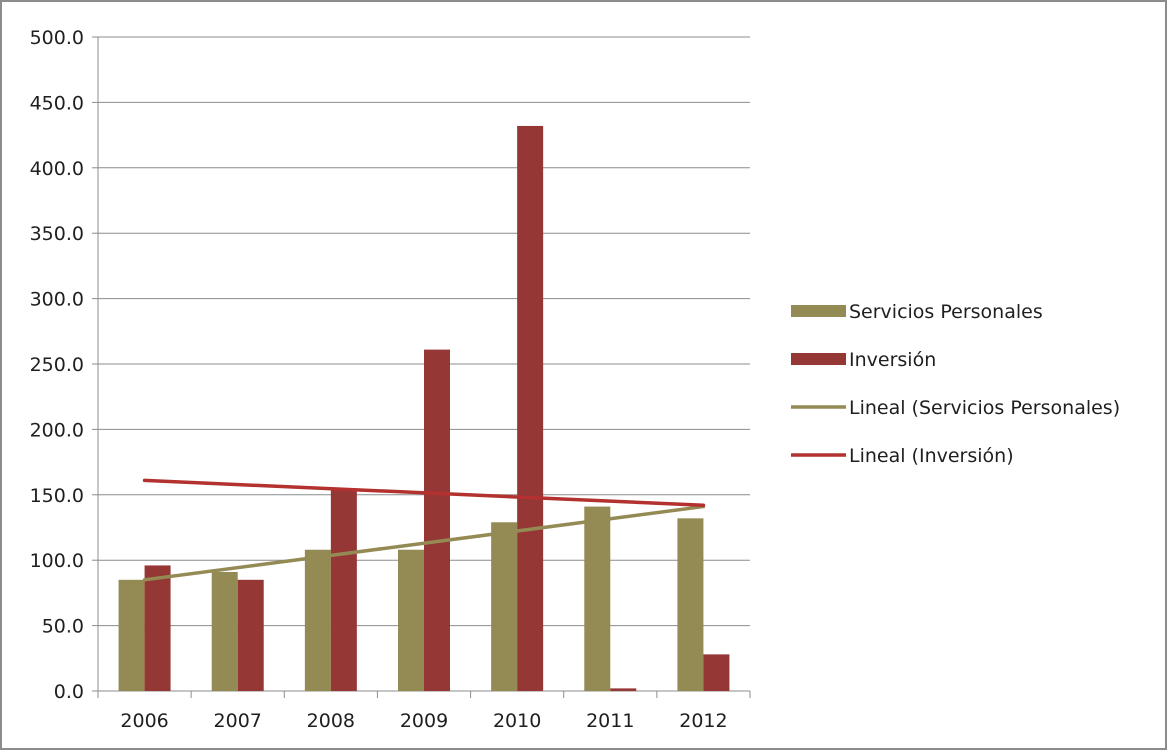 The image size is (1167, 750). What do you see at coordinates (57, 430) in the screenshot?
I see `y-tick-label: 200.0` at bounding box center [57, 430].